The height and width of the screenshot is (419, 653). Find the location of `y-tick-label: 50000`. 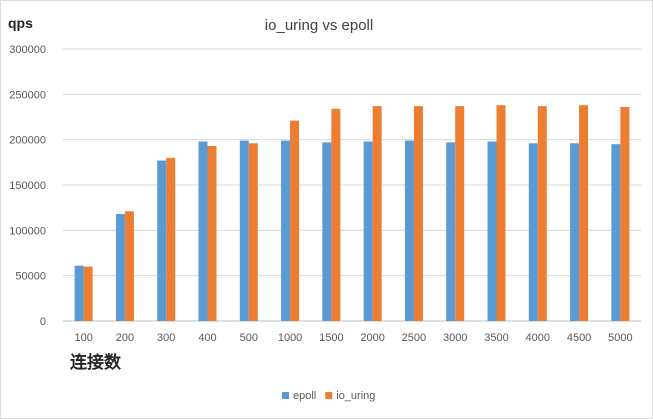

y-tick-label: 50000 is located at coordinates (30, 277).